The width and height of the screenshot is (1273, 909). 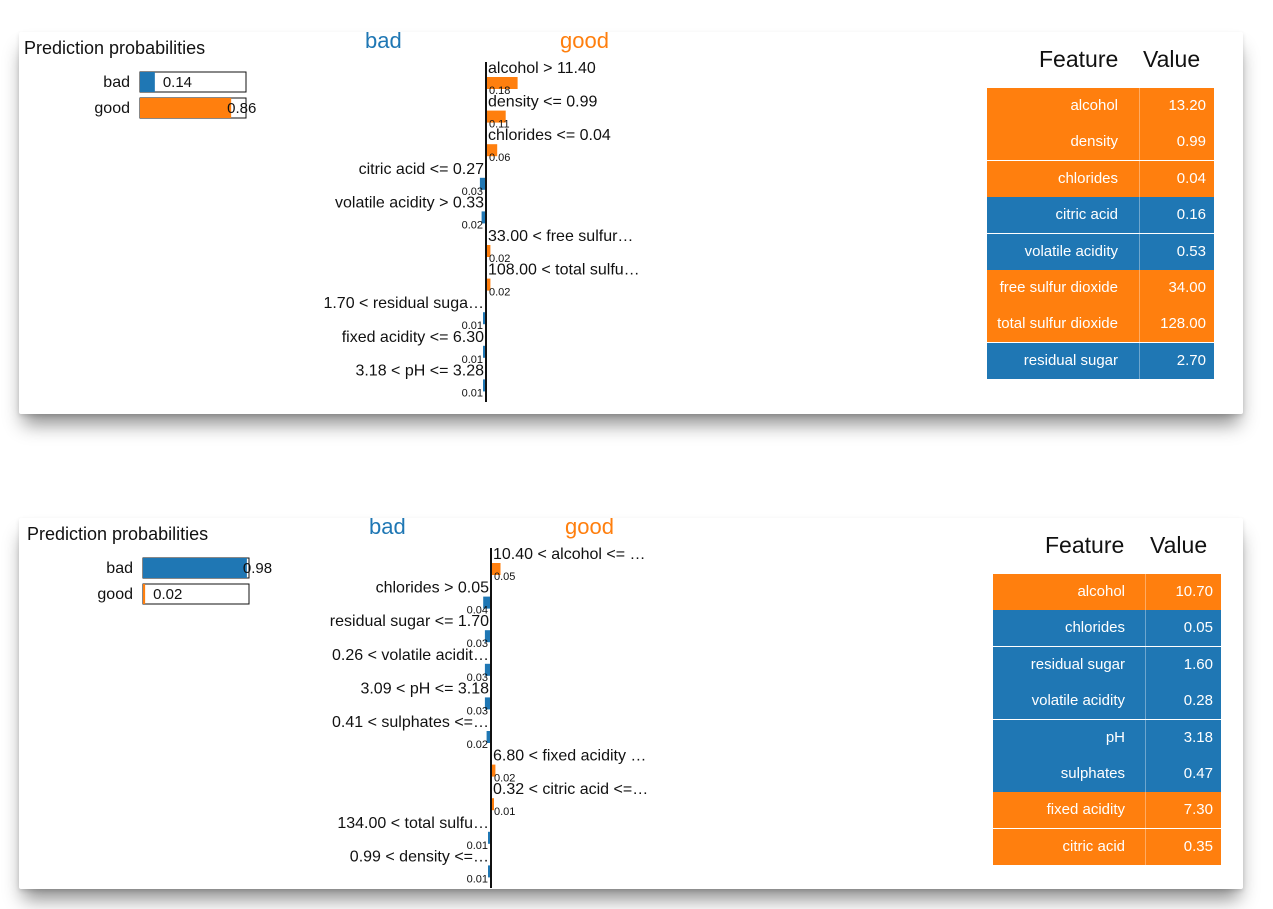 I want to click on feature-value-cell: 0.05, so click(x=1198, y=628).